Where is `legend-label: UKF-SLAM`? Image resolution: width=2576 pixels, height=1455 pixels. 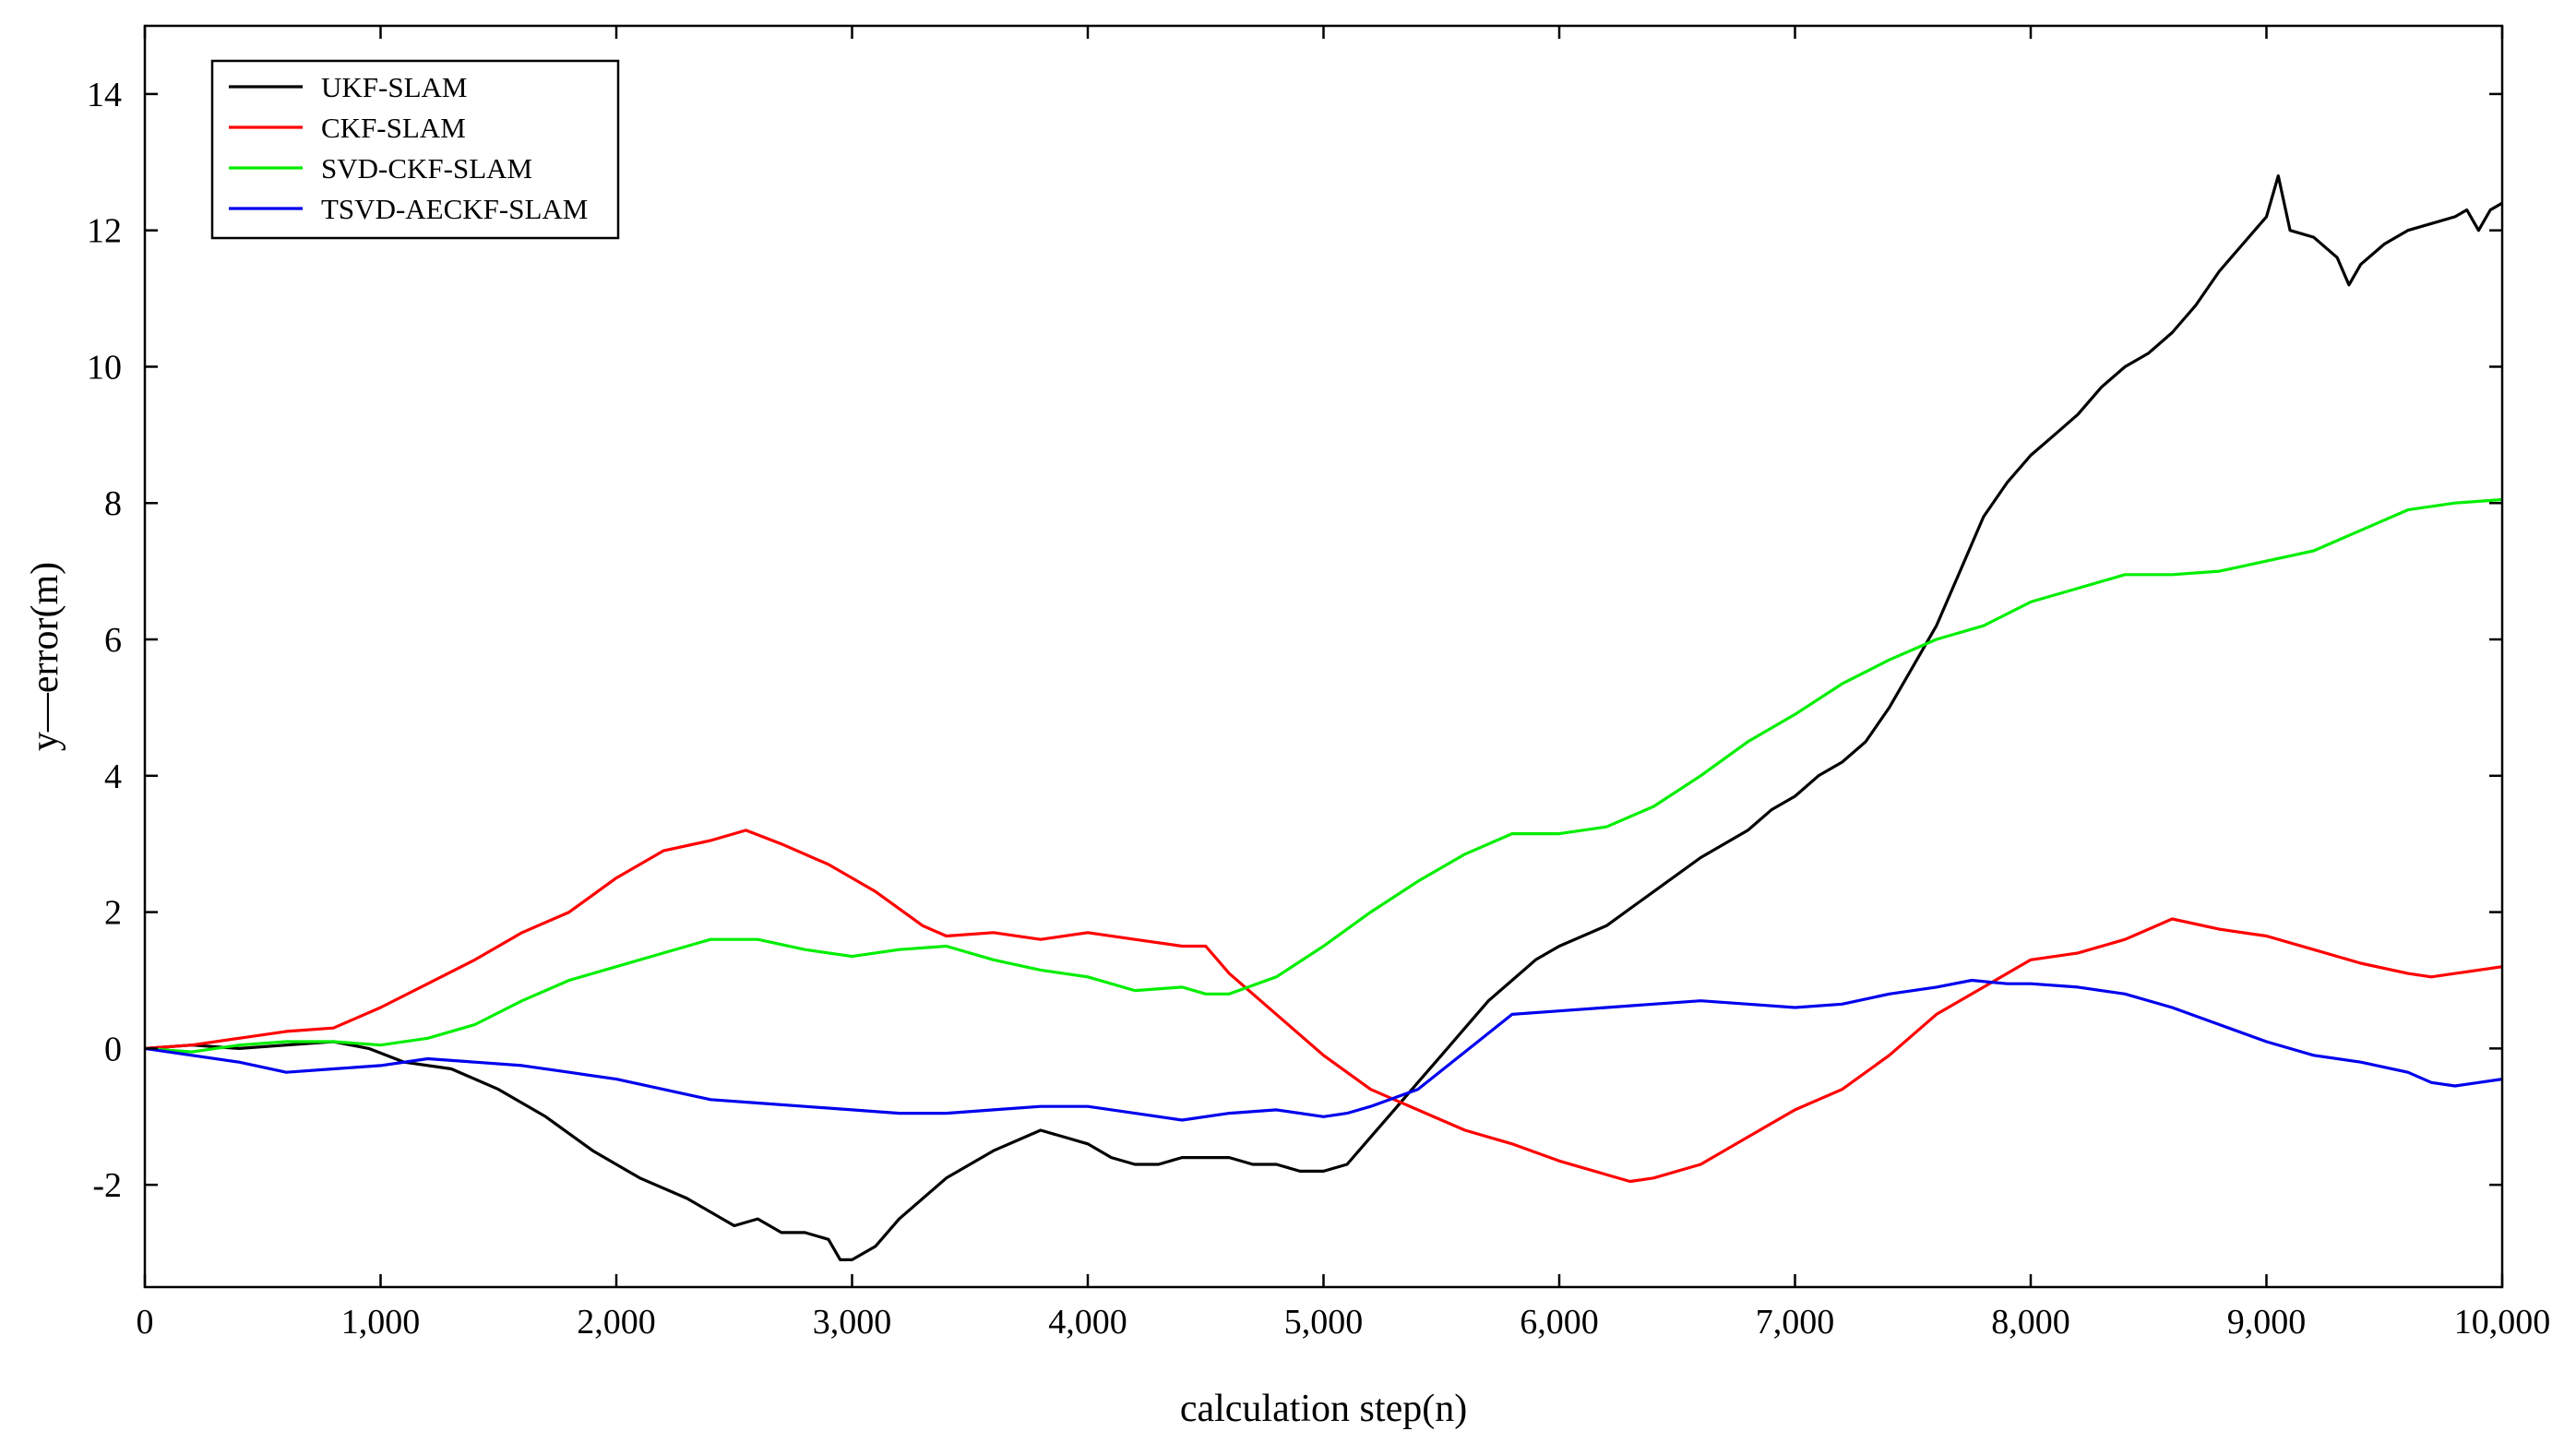 legend-label: UKF-SLAM is located at coordinates (394, 87).